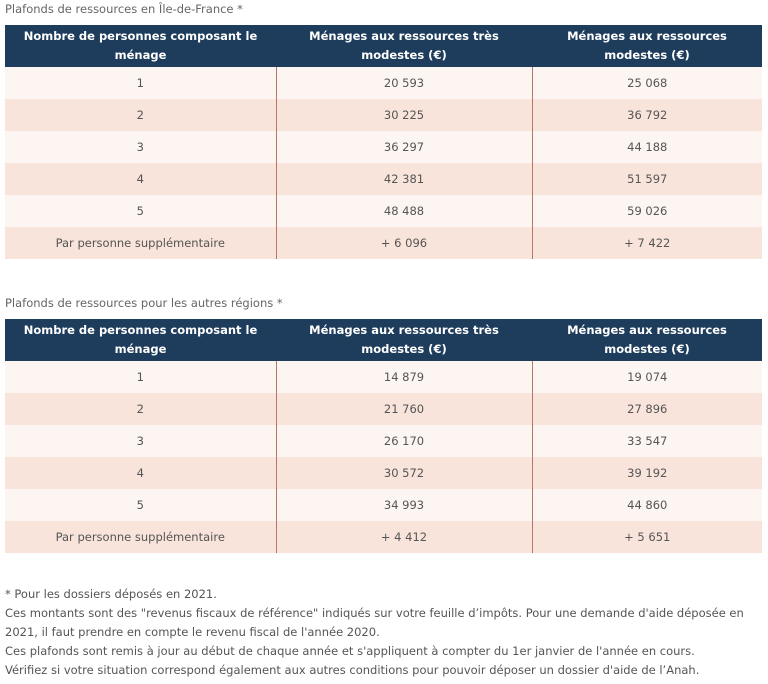 This screenshot has height=684, width=768. I want to click on modest-cell: 51 597, so click(646, 179).